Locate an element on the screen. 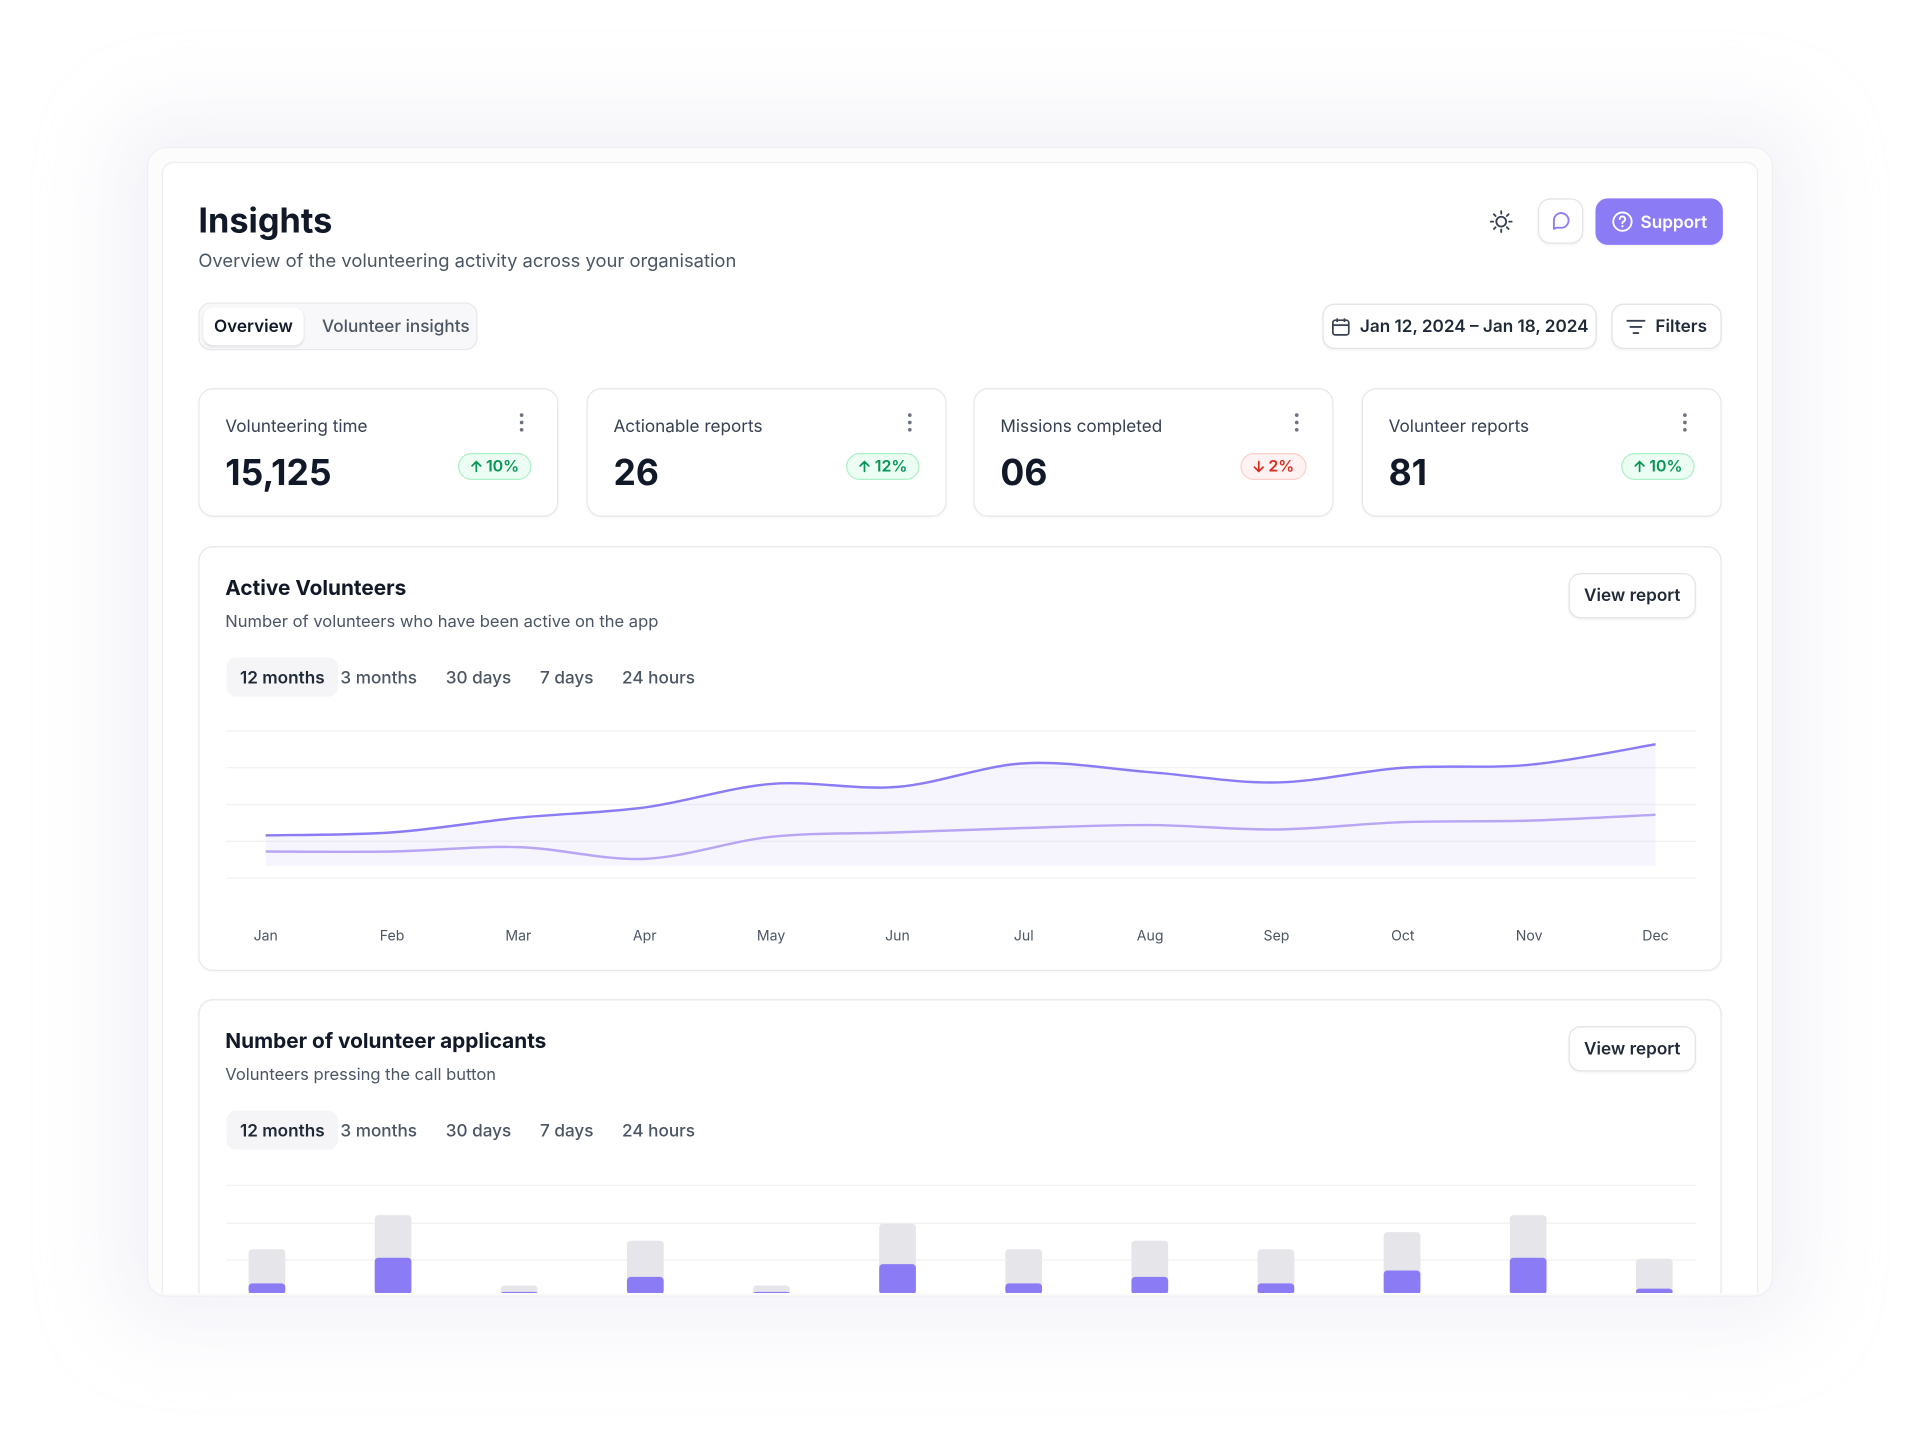  kpi-label: Actionable reports is located at coordinates (688, 427).